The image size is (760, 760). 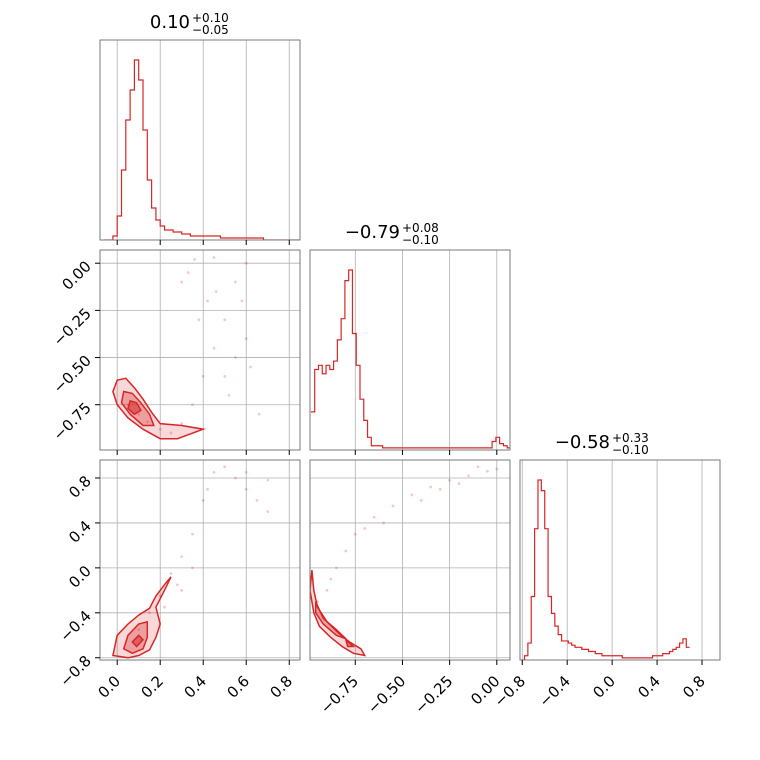 I want to click on x-tick-label: 0.6, so click(x=238, y=687).